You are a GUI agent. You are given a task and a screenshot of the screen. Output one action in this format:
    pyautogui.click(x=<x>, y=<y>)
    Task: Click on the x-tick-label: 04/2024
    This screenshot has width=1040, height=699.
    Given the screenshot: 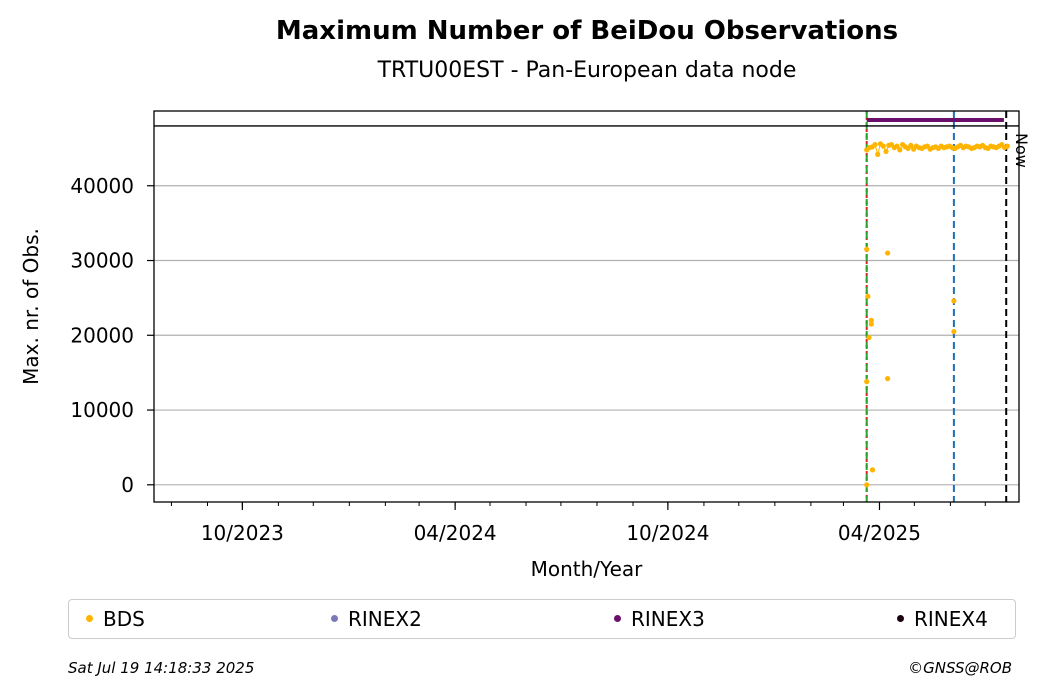 What is the action you would take?
    pyautogui.click(x=455, y=533)
    